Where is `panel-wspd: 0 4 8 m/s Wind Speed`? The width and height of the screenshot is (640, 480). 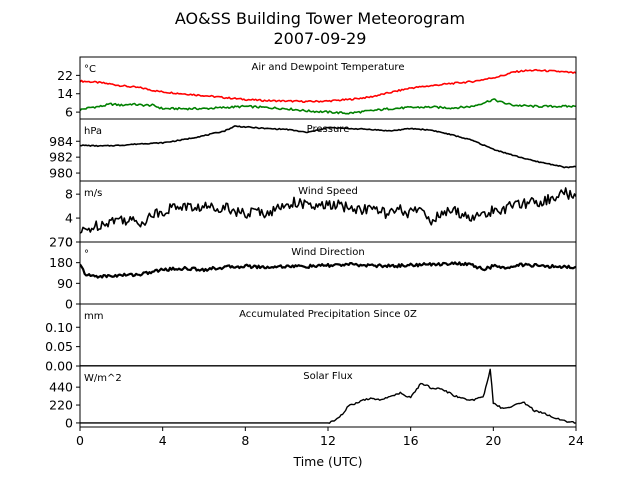
panel-wspd: 0 4 8 m/s Wind Speed is located at coordinates (321, 215).